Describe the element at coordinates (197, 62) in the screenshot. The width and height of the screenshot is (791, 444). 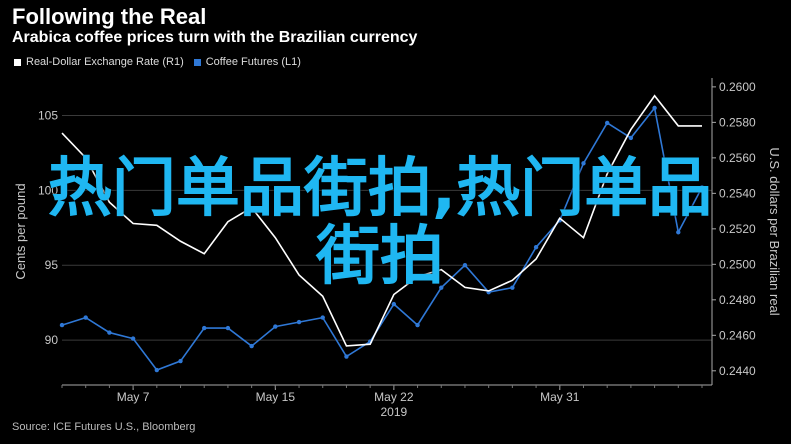
I see `legend-swatch-coffee-futures` at that location.